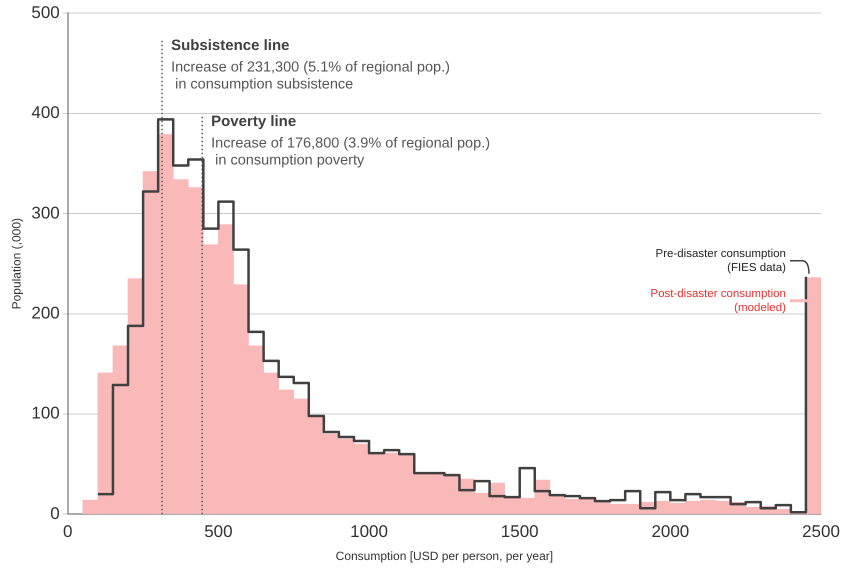  I want to click on x-tick-label: 500, so click(218, 532).